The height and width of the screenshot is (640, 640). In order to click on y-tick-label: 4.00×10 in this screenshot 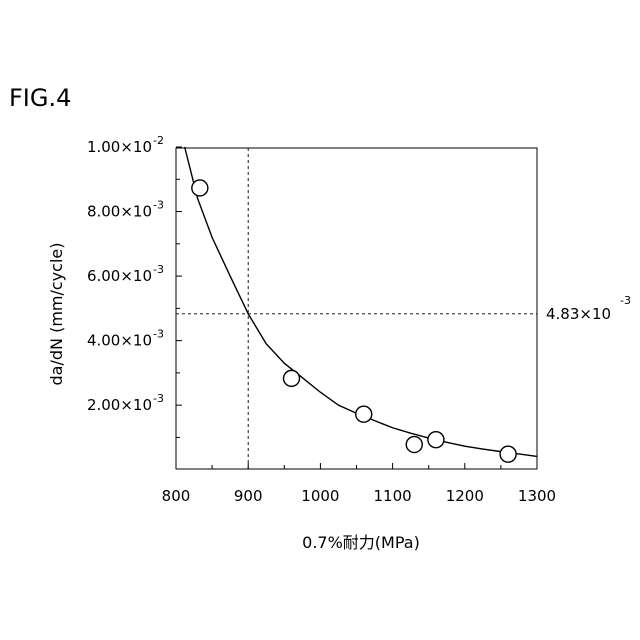, I will do `click(119, 341)`.